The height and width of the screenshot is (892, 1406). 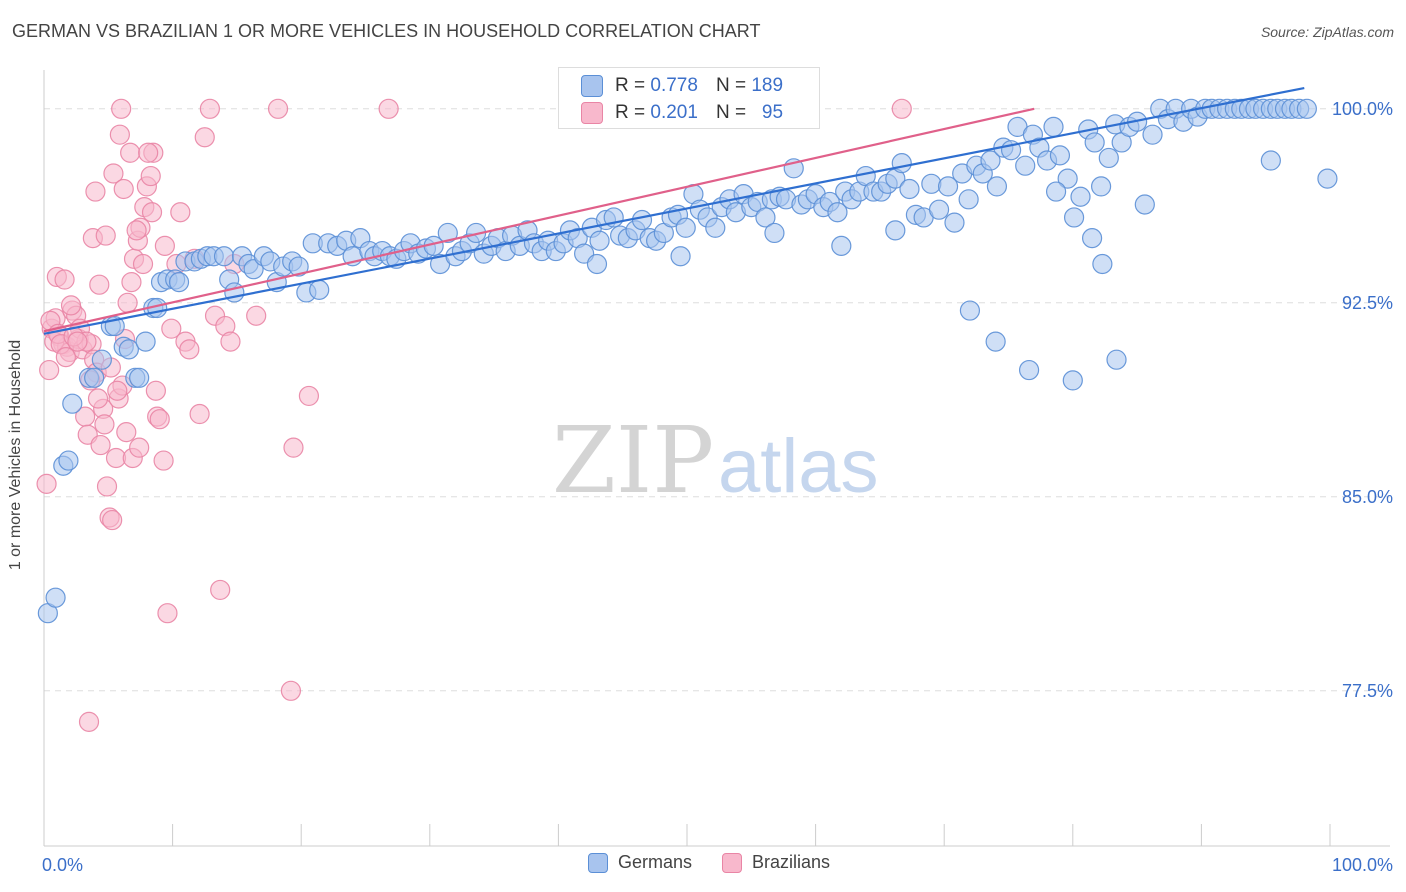 I want to click on stats-legend: R = 0.778 N = 189 R = 0.201 N = 95, so click(x=689, y=98).